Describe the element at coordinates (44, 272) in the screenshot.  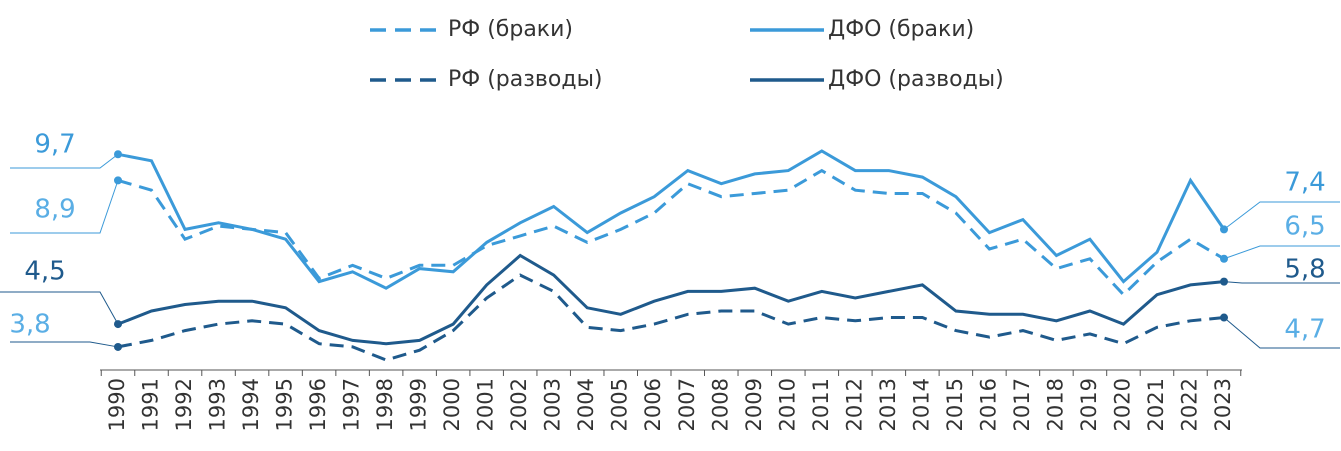
I see `value-label: 4,5` at that location.